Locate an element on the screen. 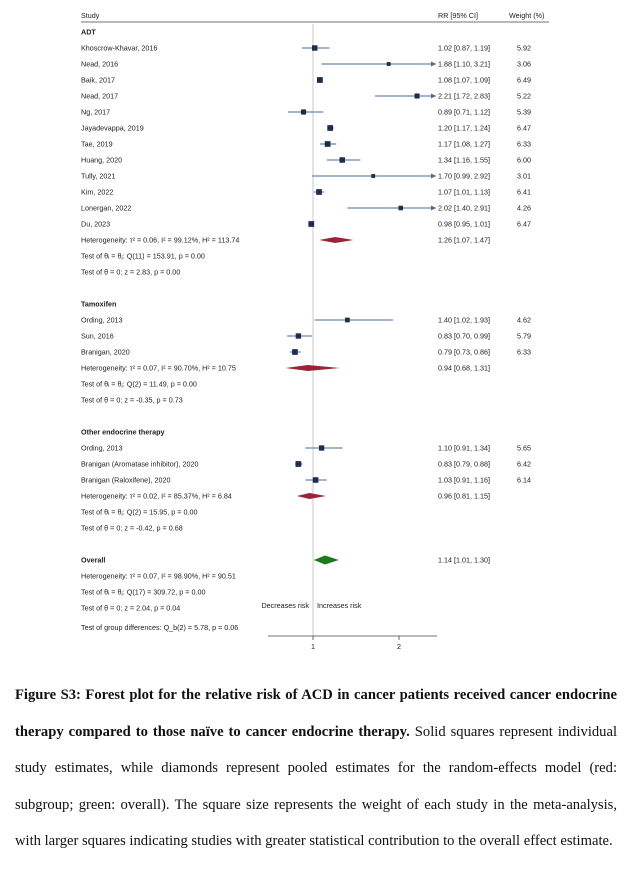 Image resolution: width=627 pixels, height=882 pixels. study-label-7: Huang, 2020 is located at coordinates (101, 160).